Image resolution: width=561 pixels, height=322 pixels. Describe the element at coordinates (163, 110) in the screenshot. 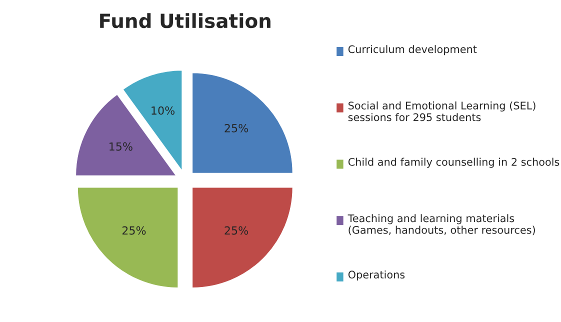

I see `data-label: 10%` at that location.